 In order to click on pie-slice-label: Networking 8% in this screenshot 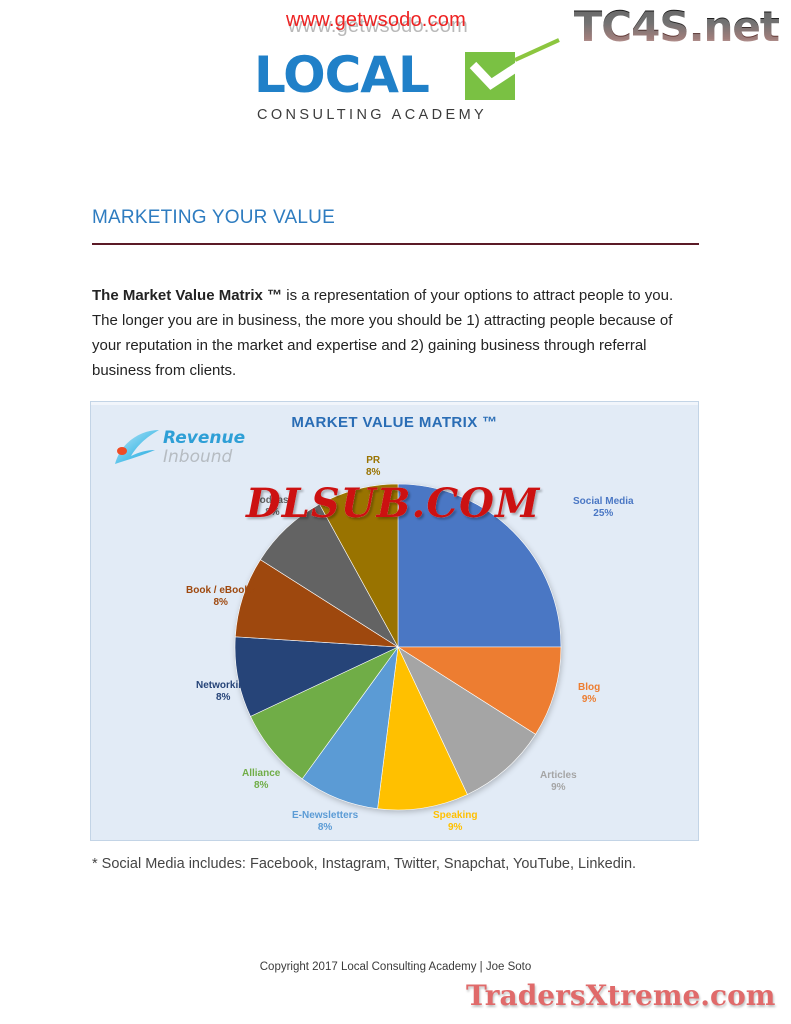, I will do `click(223, 692)`.